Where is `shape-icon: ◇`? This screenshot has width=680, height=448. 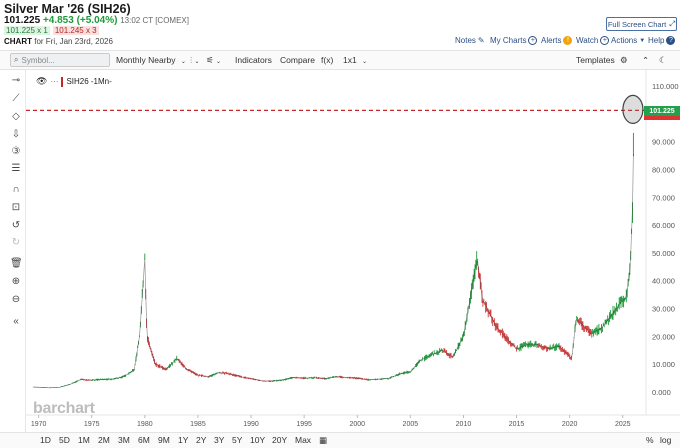 shape-icon: ◇ is located at coordinates (16, 116).